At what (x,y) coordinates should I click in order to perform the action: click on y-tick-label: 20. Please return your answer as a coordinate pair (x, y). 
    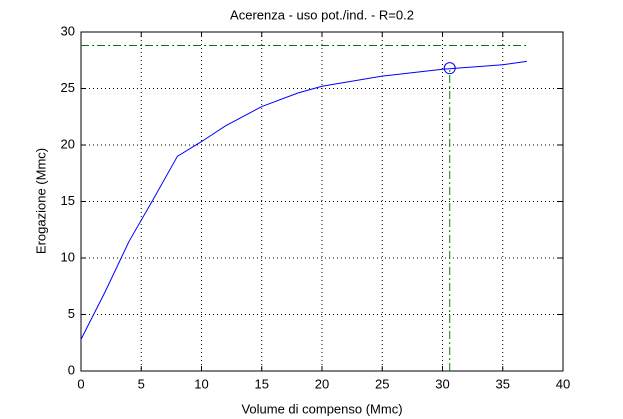
    Looking at the image, I should click on (68, 143).